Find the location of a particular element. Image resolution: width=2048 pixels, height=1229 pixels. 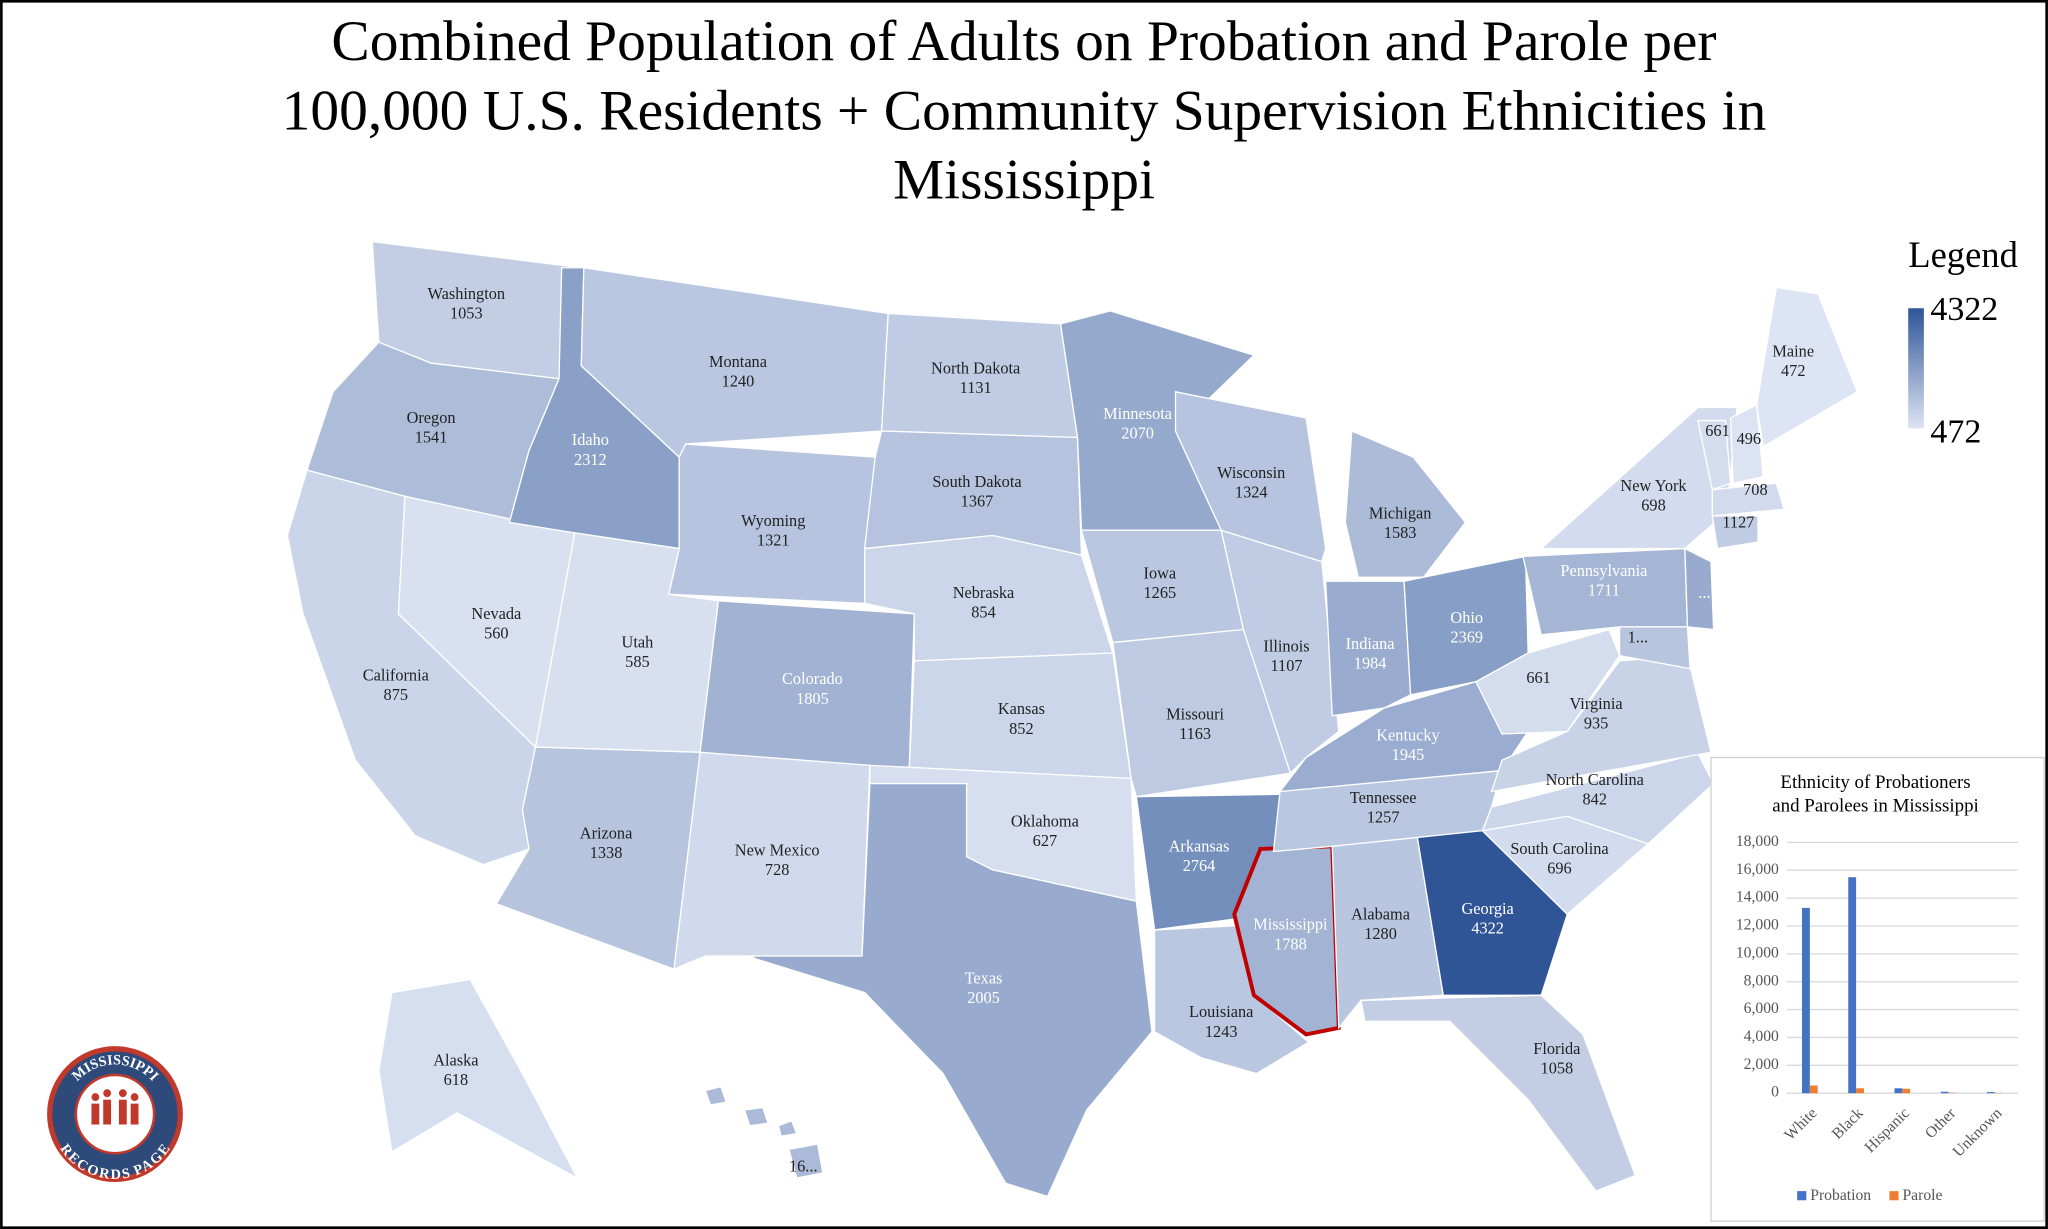

state-name: Arizona is located at coordinates (606, 832).